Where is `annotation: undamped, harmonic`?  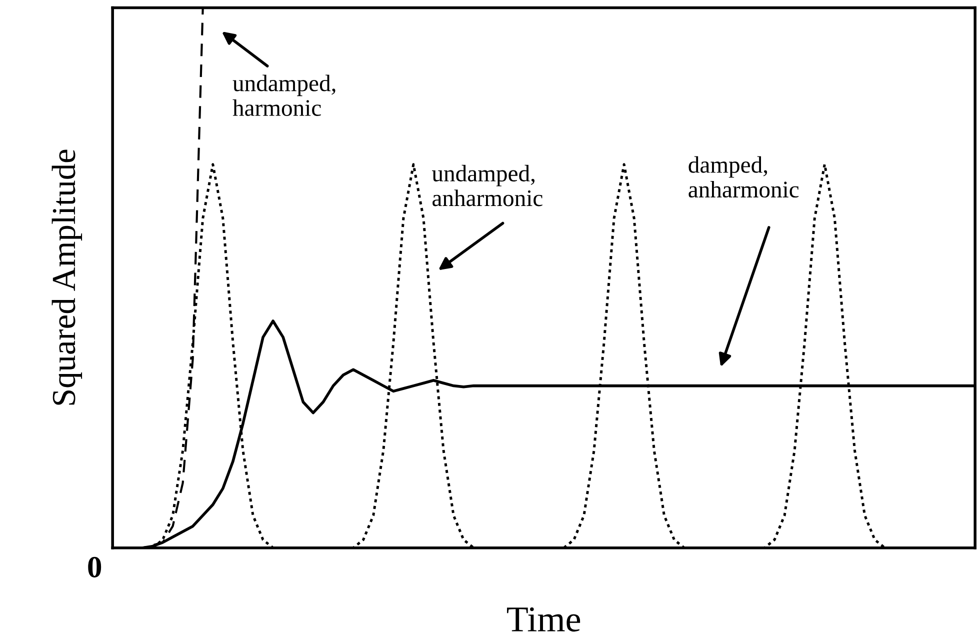
annotation: undamped, harmonic is located at coordinates (284, 95).